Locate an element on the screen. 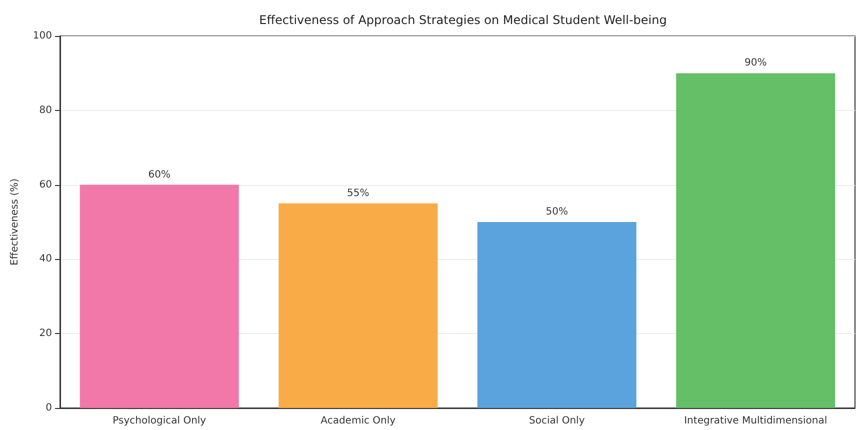  data-label: 50% is located at coordinates (557, 212).